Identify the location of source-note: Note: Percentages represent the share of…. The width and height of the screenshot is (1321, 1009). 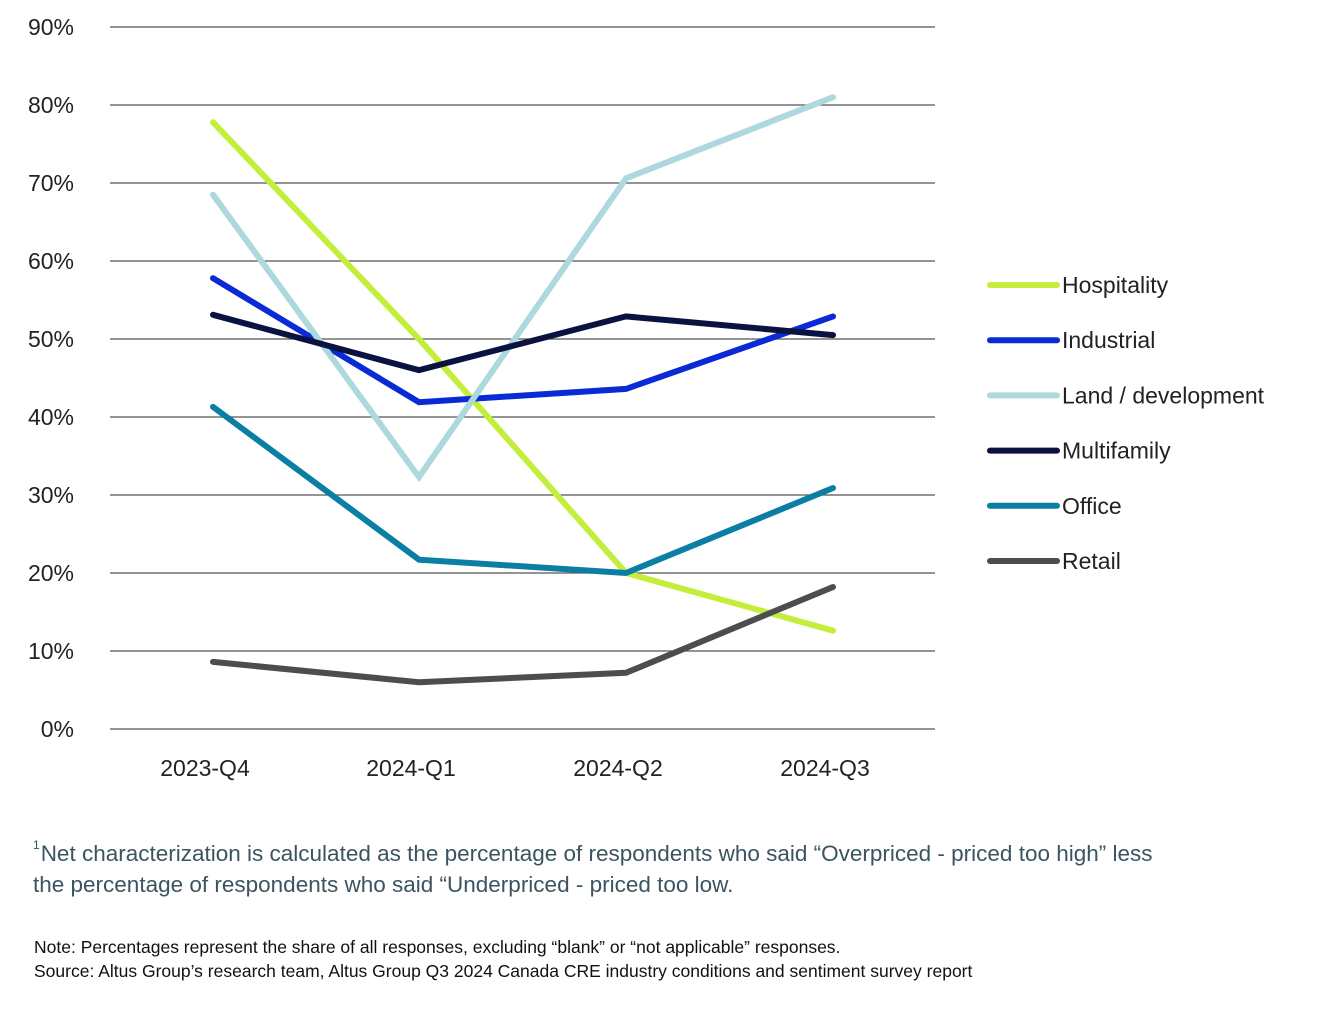
(503, 959).